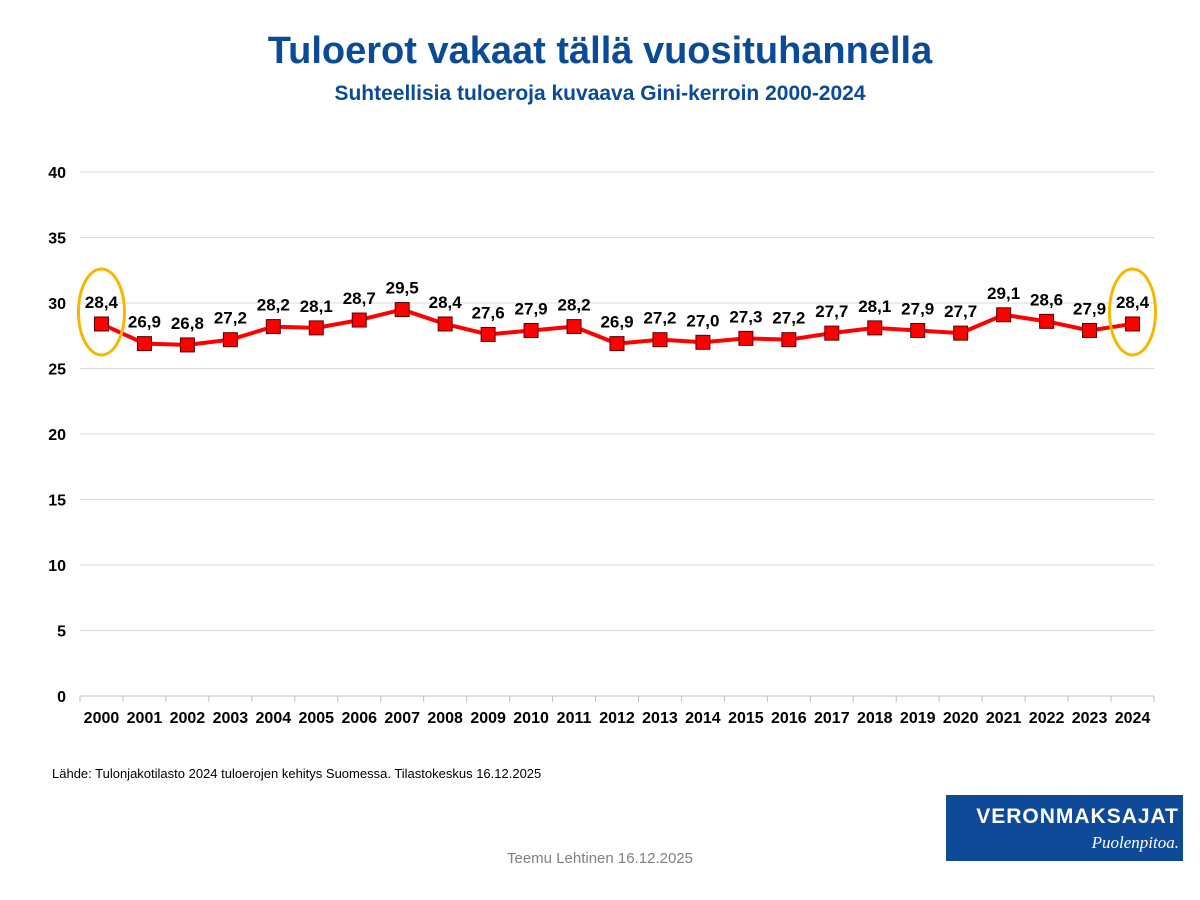 The height and width of the screenshot is (900, 1200). What do you see at coordinates (600, 858) in the screenshot?
I see `footer-author-date: Teemu Lehtinen 16.12.2025` at bounding box center [600, 858].